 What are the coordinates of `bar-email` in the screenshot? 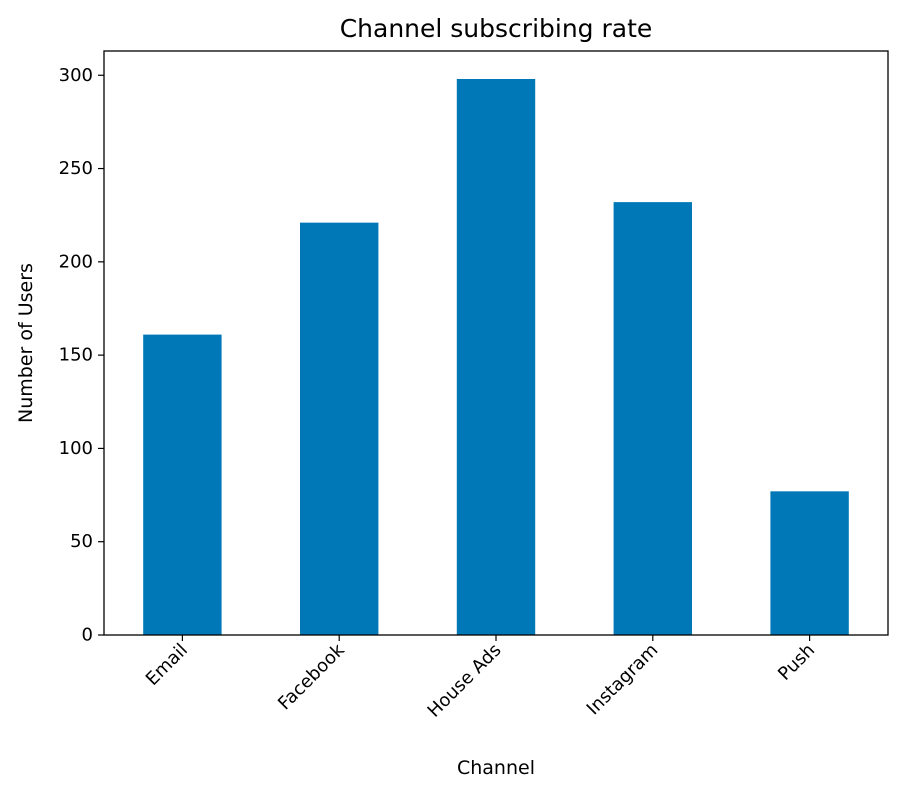 It's located at (182, 484).